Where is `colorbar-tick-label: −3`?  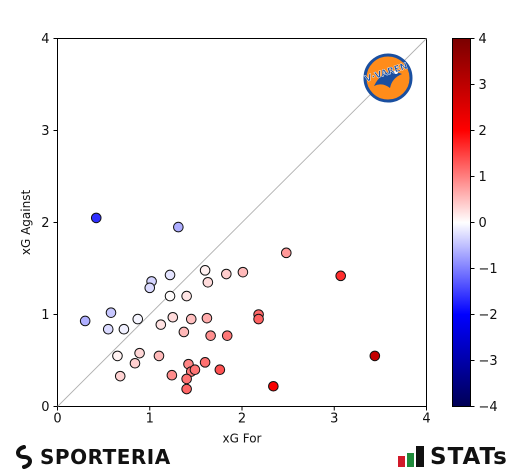
colorbar-tick-label: −3 is located at coordinates (488, 361).